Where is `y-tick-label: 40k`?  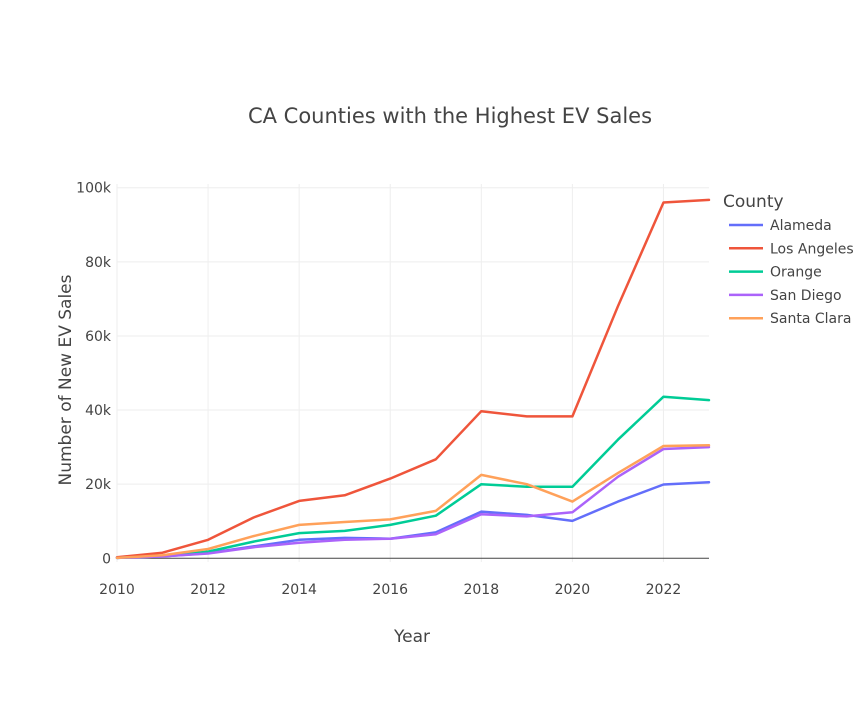
y-tick-label: 40k is located at coordinates (98, 411).